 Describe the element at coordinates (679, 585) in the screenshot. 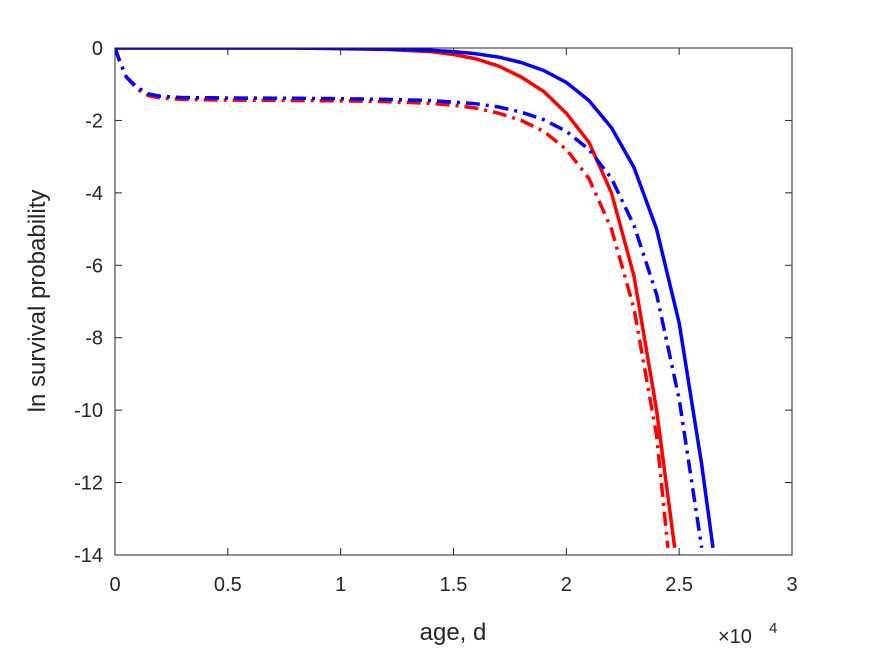

I see `x-tick-label: 2.5` at that location.